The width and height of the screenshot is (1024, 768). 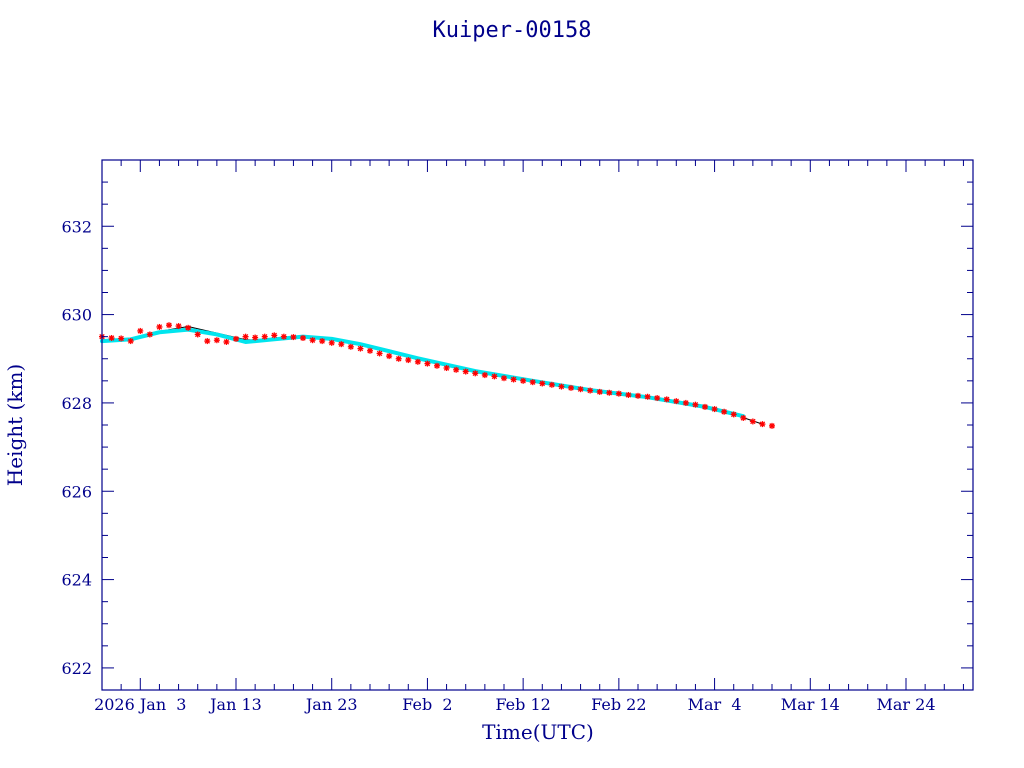 I want to click on x-tick-label: Feb 2, so click(x=427, y=704).